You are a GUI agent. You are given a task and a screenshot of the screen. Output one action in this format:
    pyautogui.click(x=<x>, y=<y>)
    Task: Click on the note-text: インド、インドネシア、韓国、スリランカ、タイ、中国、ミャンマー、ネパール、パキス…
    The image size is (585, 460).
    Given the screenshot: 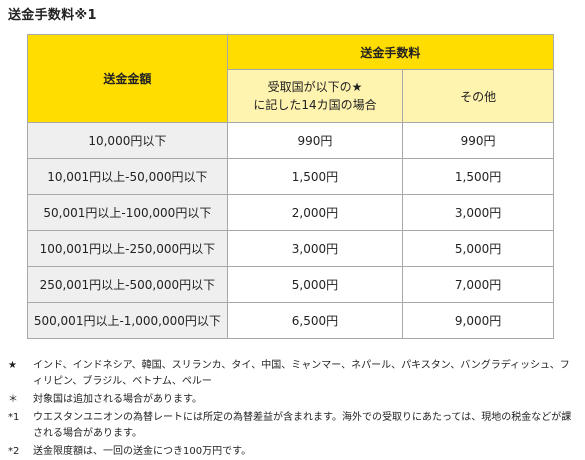 What is the action you would take?
    pyautogui.click(x=301, y=373)
    